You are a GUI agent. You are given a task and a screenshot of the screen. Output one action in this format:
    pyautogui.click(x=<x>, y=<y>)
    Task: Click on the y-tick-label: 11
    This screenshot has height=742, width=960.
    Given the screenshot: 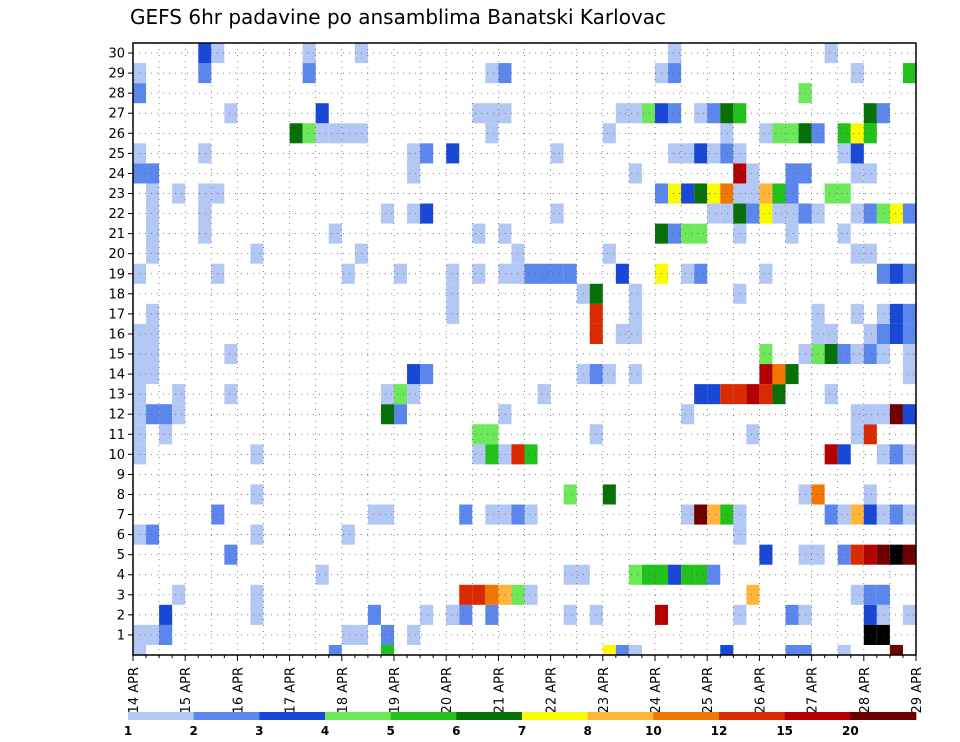 What is the action you would take?
    pyautogui.click(x=116, y=435)
    